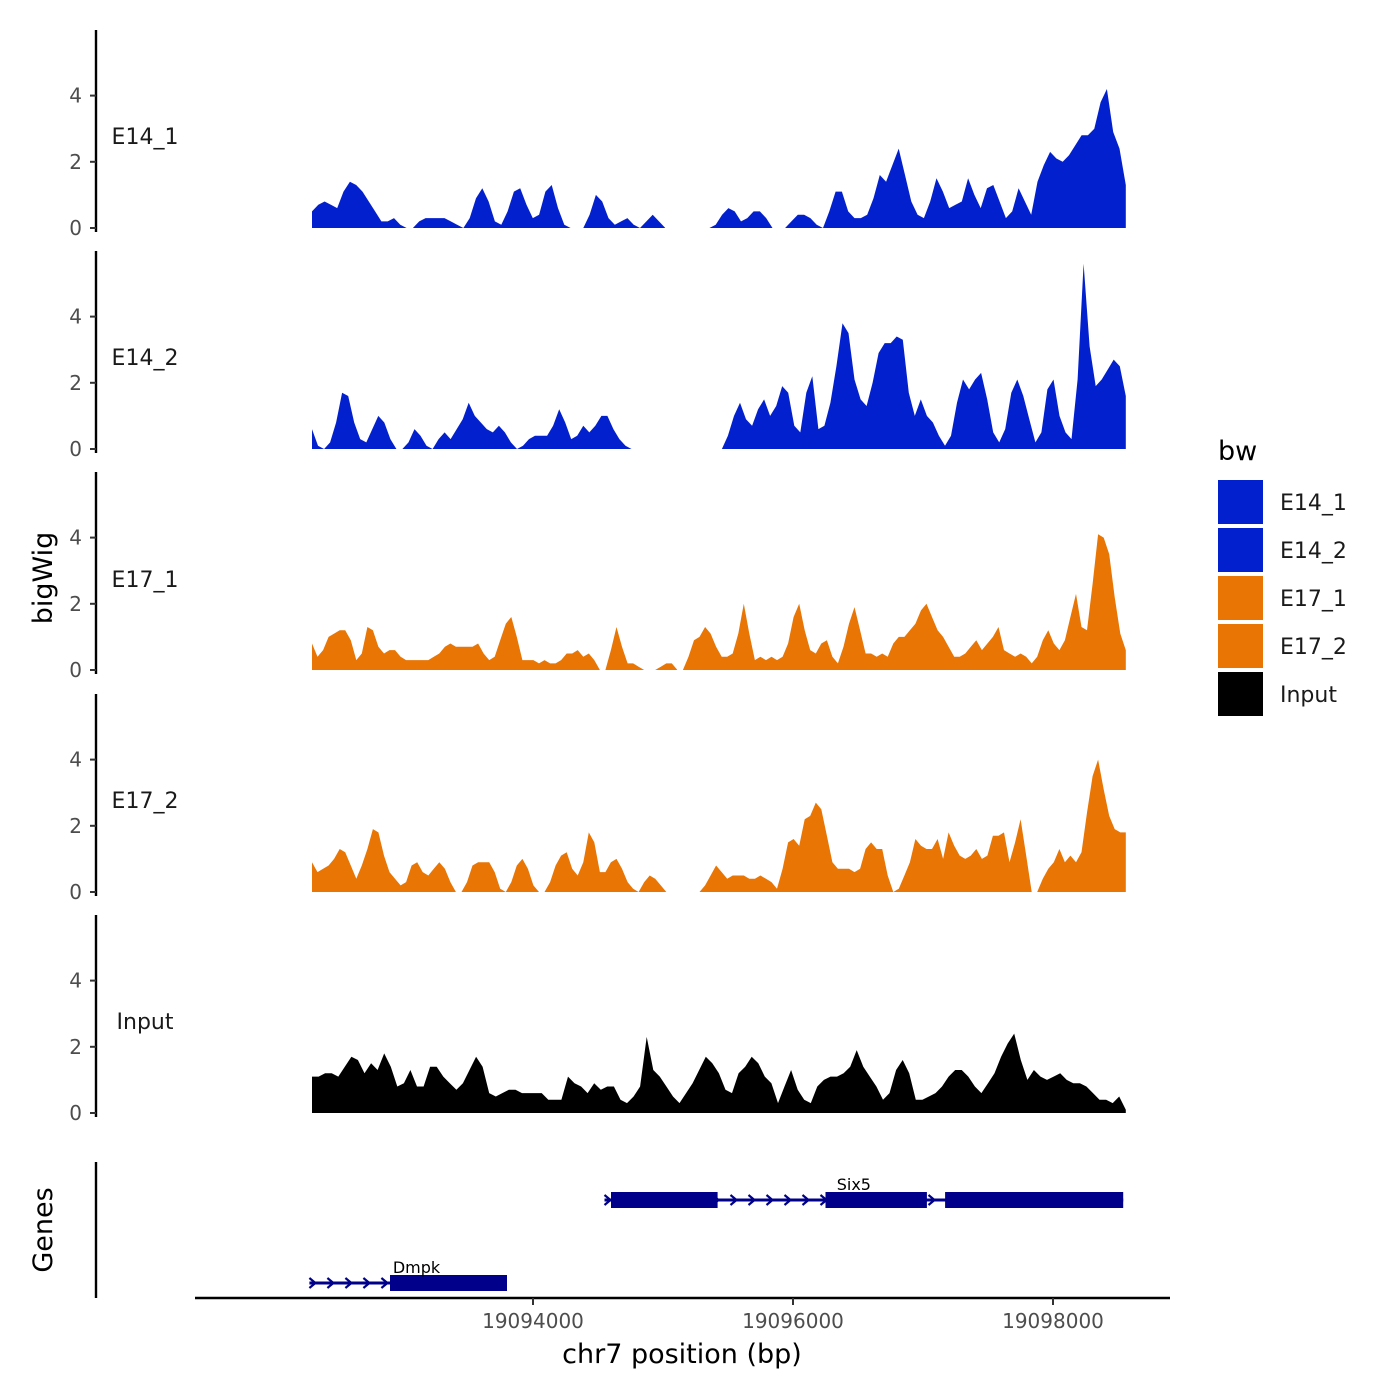 The width and height of the screenshot is (1400, 1400). Describe the element at coordinates (1313, 647) in the screenshot. I see `legend-label: E17_2` at that location.